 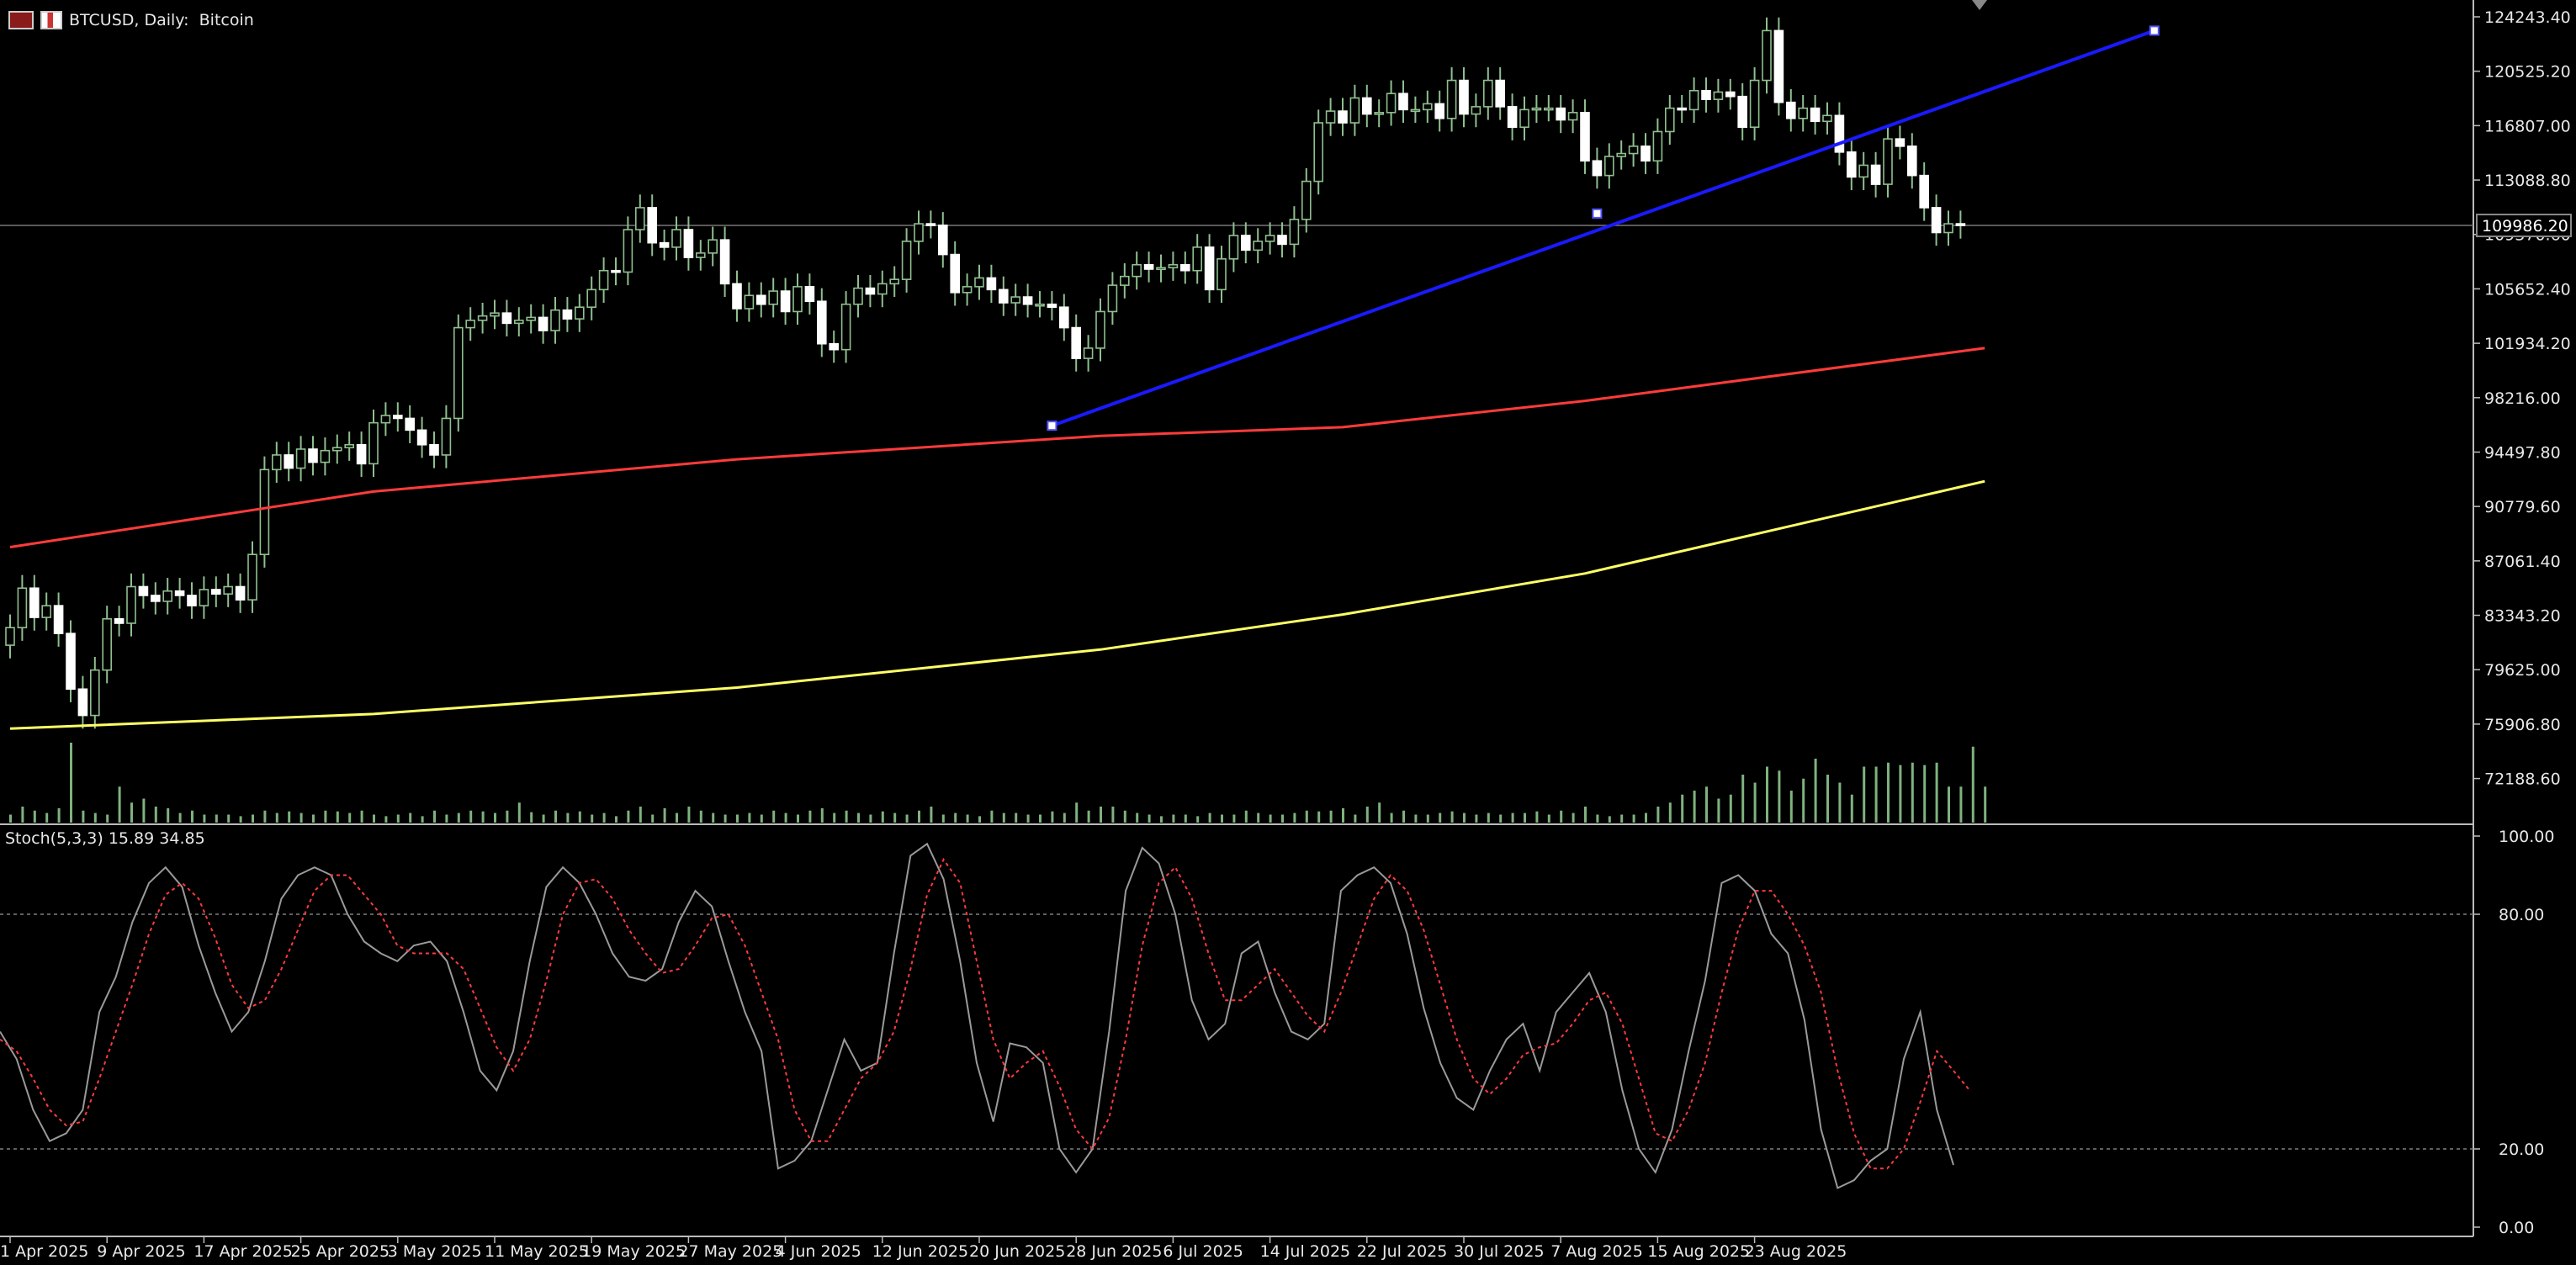 What do you see at coordinates (51, 20) in the screenshot?
I see `candlestick-icon` at bounding box center [51, 20].